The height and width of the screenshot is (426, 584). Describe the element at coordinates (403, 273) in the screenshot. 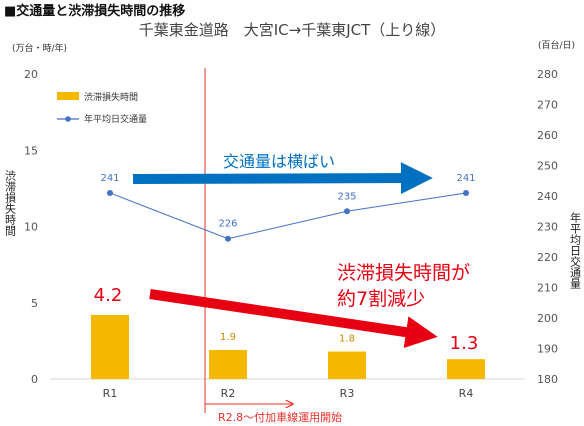

I see `loss-reduction-annotation-line1: 渋滞損失時間が` at that location.